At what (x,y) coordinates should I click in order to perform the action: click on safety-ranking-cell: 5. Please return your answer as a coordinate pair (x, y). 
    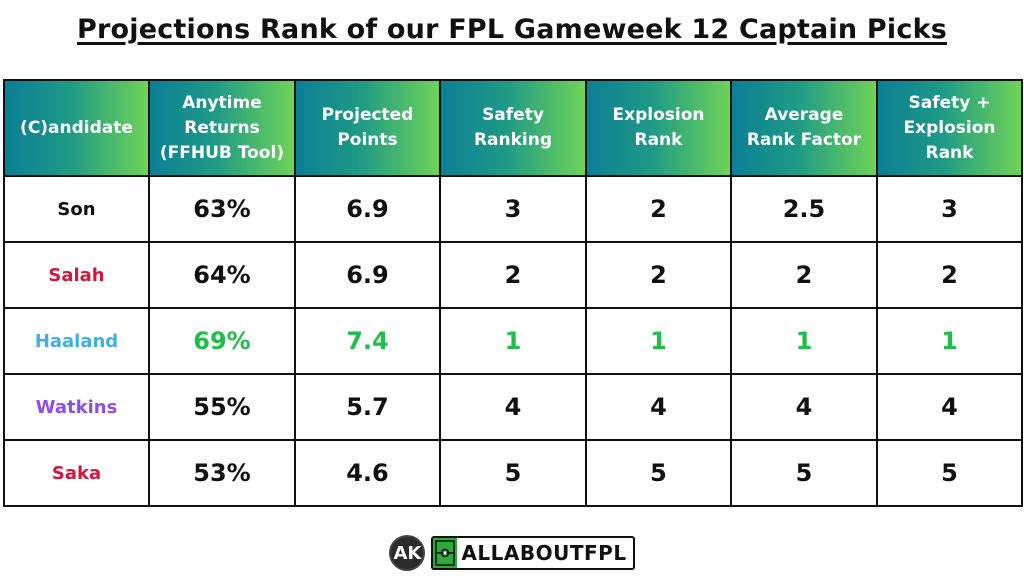
    Looking at the image, I should click on (513, 473).